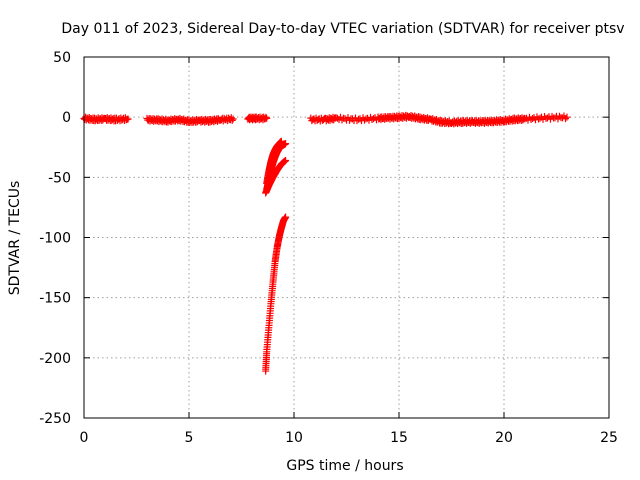  What do you see at coordinates (504, 438) in the screenshot?
I see `x-tick-label: 20` at bounding box center [504, 438].